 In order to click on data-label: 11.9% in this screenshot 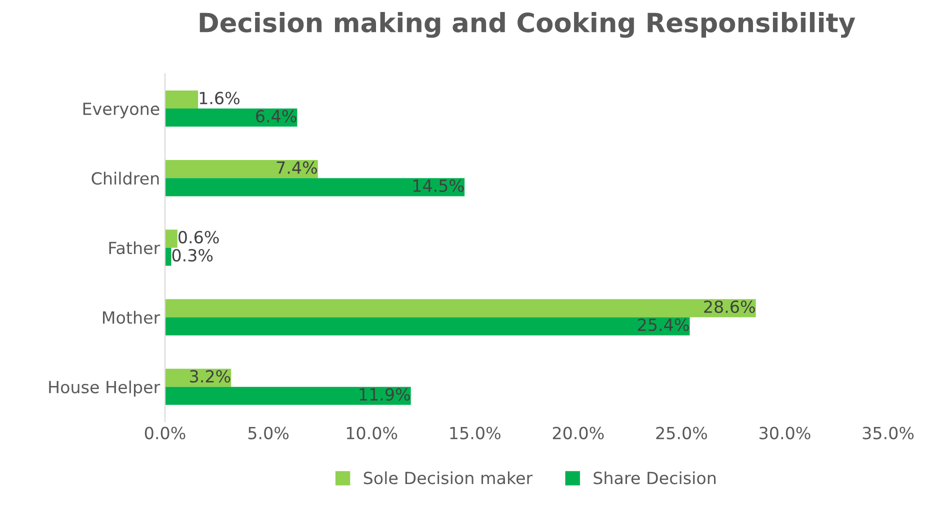, I will do `click(385, 394)`.